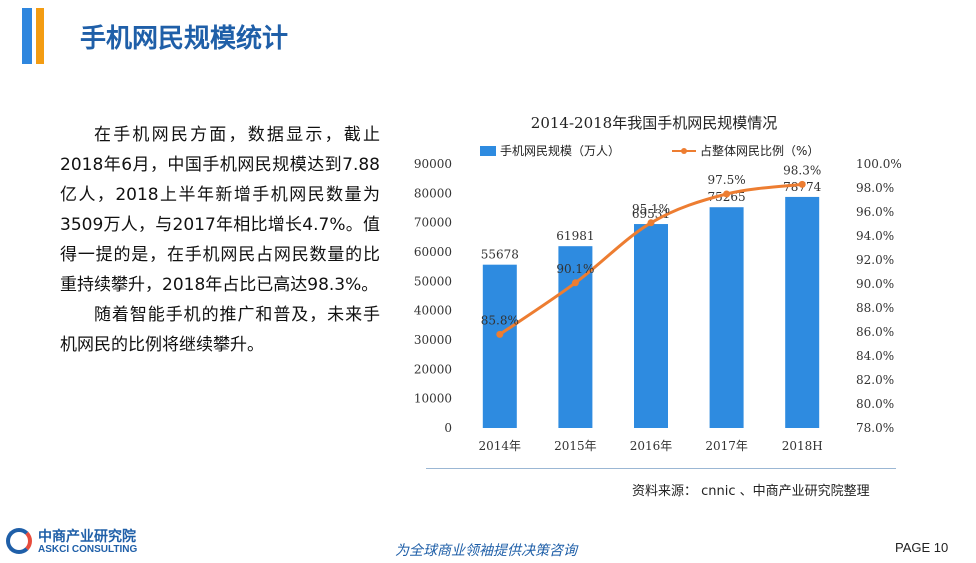  I want to click on x-tick-label: 2017年, so click(726, 446).